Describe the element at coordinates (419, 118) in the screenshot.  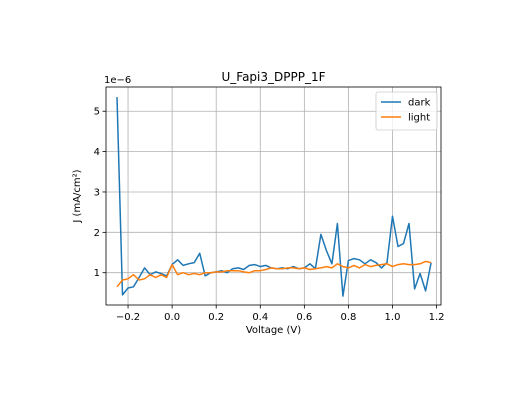
I see `legend-label-light: light` at that location.